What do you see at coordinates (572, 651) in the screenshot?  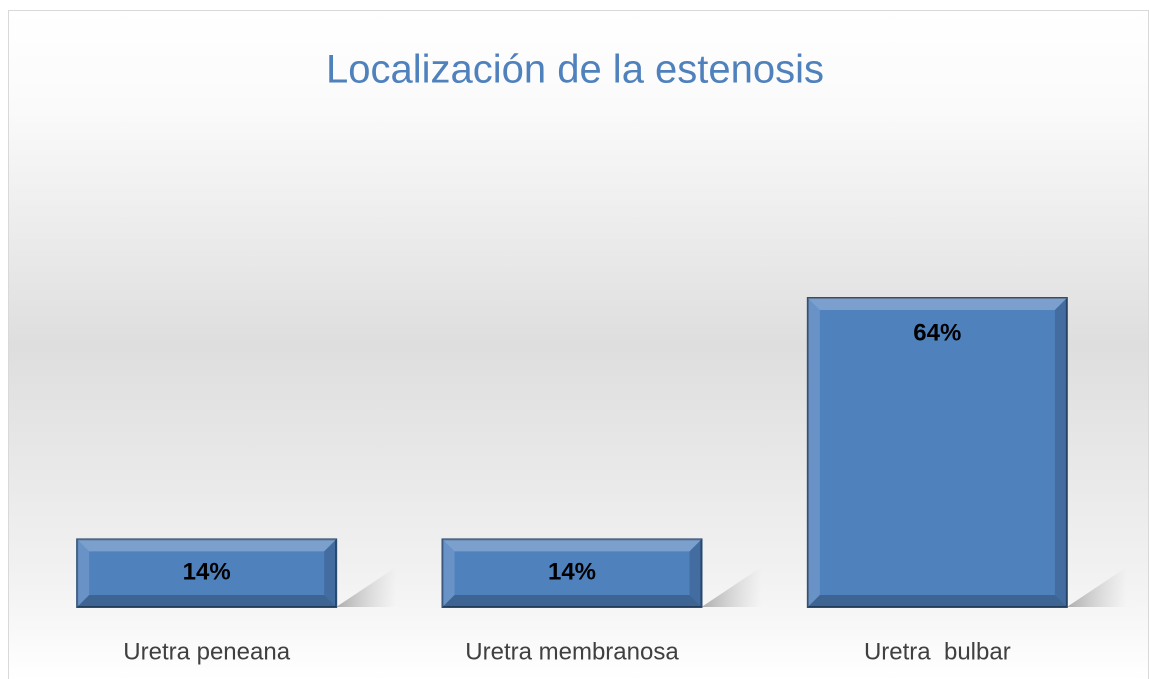 I see `x-tick-label: Uretra membranosa` at bounding box center [572, 651].